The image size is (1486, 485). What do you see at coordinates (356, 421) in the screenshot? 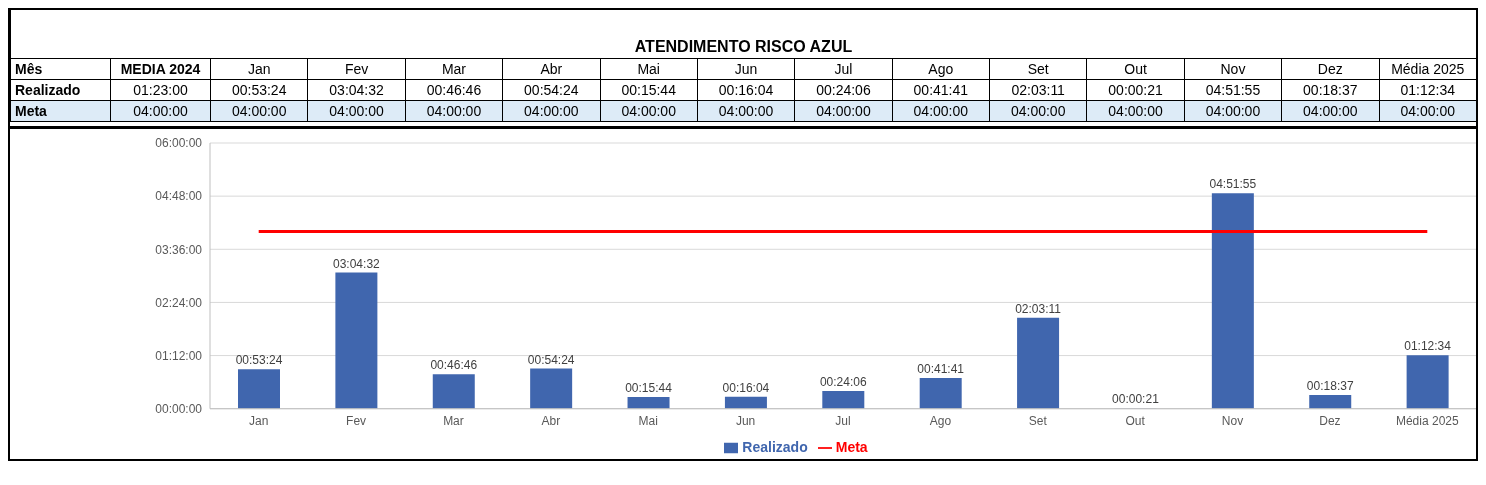
I see `x-tick-label: Fev` at bounding box center [356, 421].